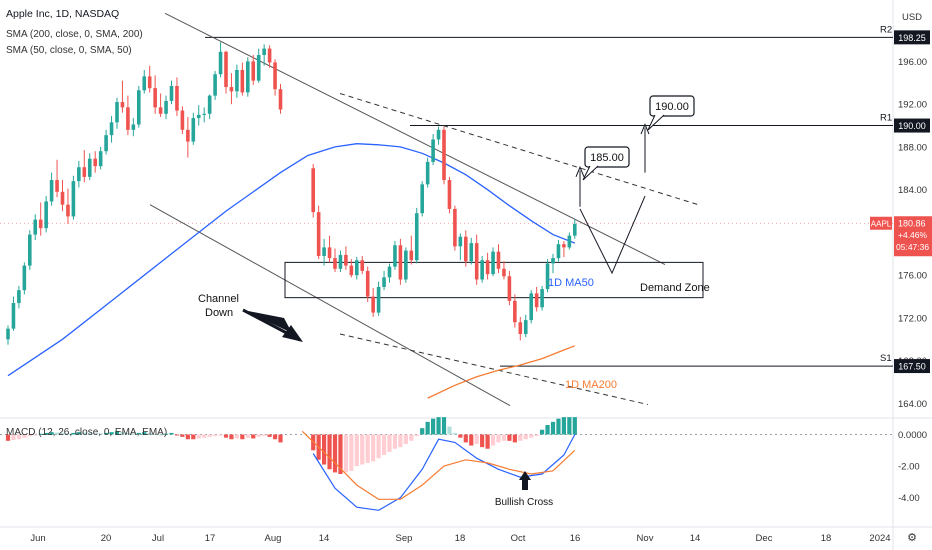  I want to click on target-190-callout-box, so click(672, 106).